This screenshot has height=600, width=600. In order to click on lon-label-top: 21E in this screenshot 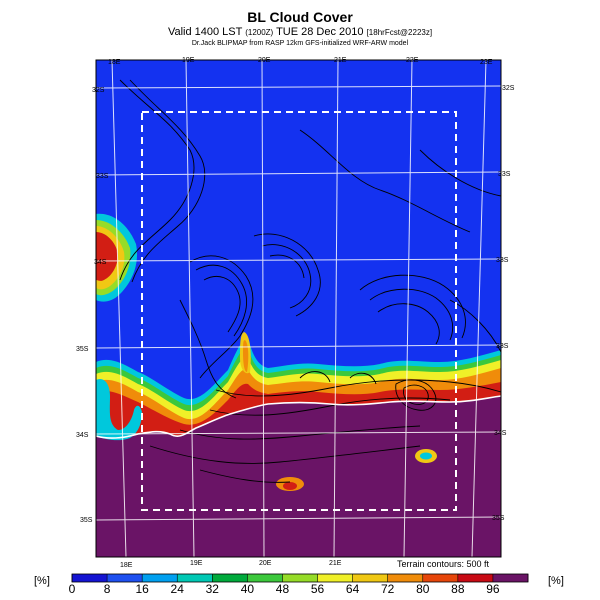, I will do `click(340, 60)`.